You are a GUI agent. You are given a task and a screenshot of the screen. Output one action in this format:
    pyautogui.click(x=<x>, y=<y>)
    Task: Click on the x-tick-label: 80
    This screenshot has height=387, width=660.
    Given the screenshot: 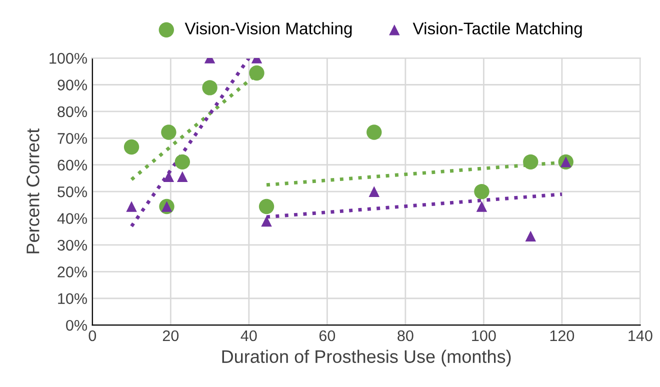 What is the action you would take?
    pyautogui.click(x=406, y=336)
    